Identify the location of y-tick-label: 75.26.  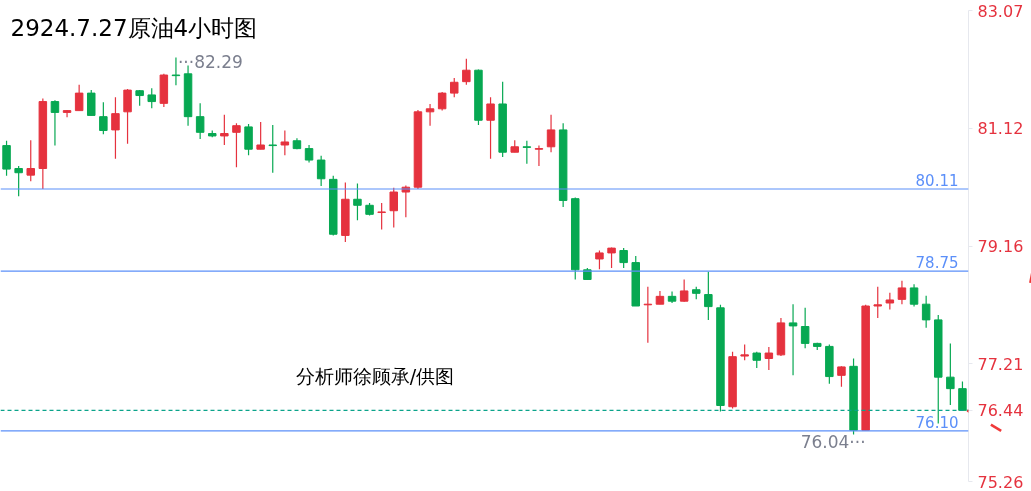
(1000, 481).